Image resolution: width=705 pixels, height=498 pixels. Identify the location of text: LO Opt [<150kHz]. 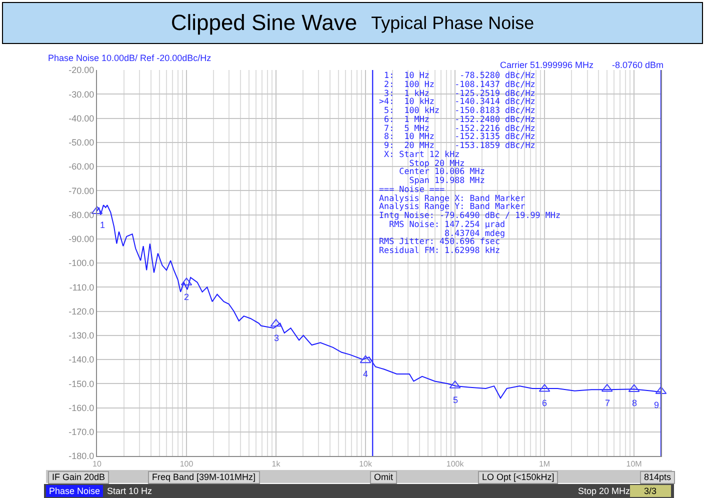
(518, 477).